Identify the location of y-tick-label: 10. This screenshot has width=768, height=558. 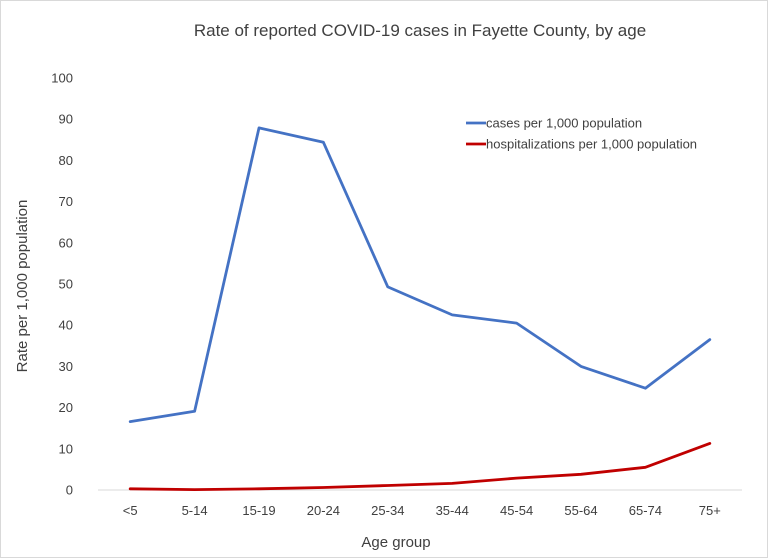
(66, 448).